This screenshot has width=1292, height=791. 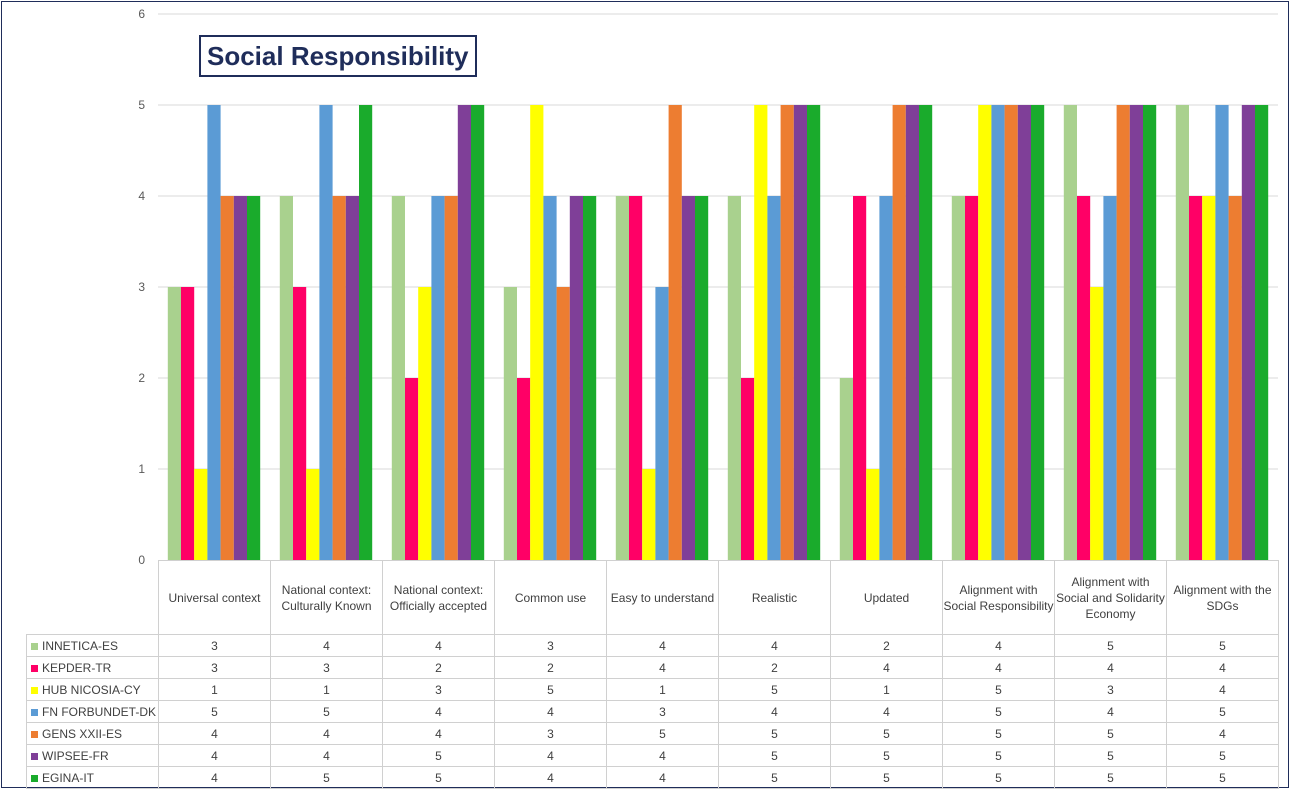 I want to click on series-label: INNETICA-ES, so click(x=92, y=645).